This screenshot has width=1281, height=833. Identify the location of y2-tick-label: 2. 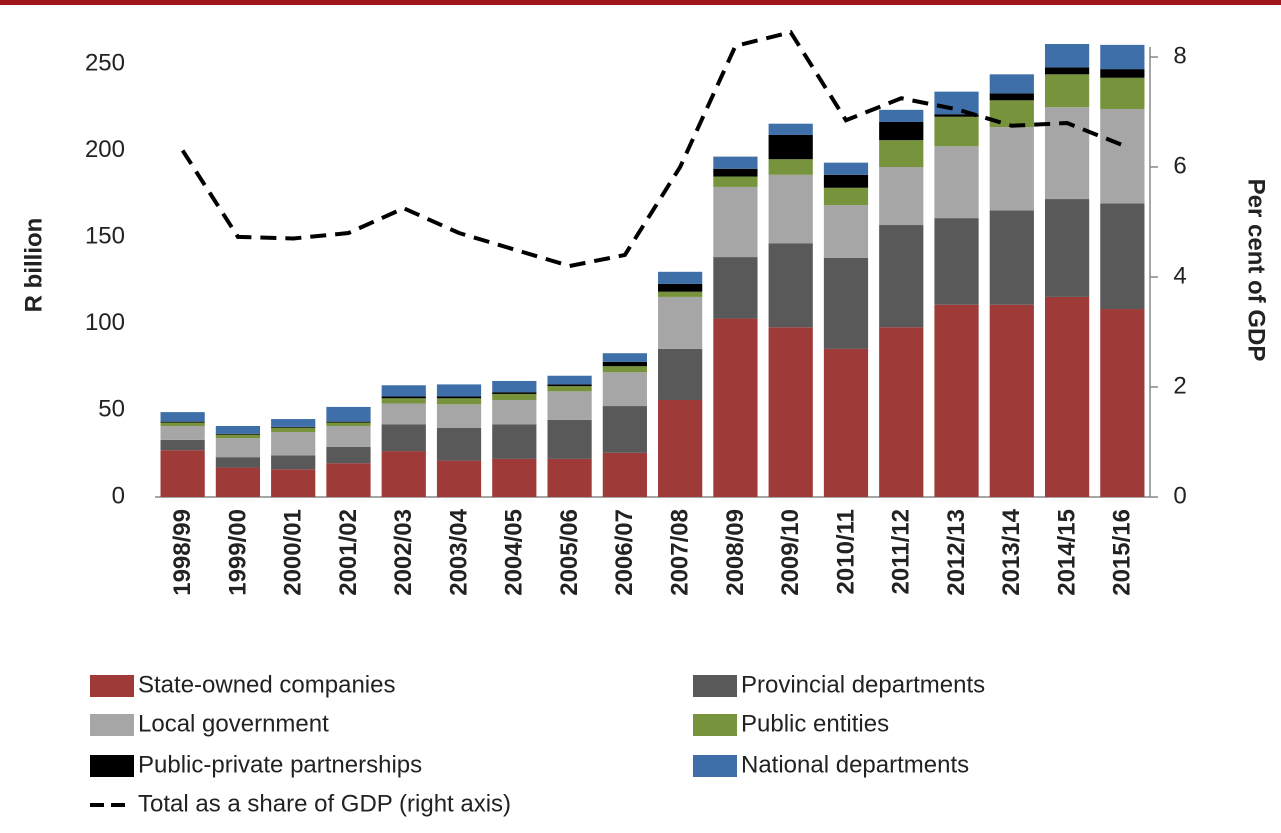
(1179, 385).